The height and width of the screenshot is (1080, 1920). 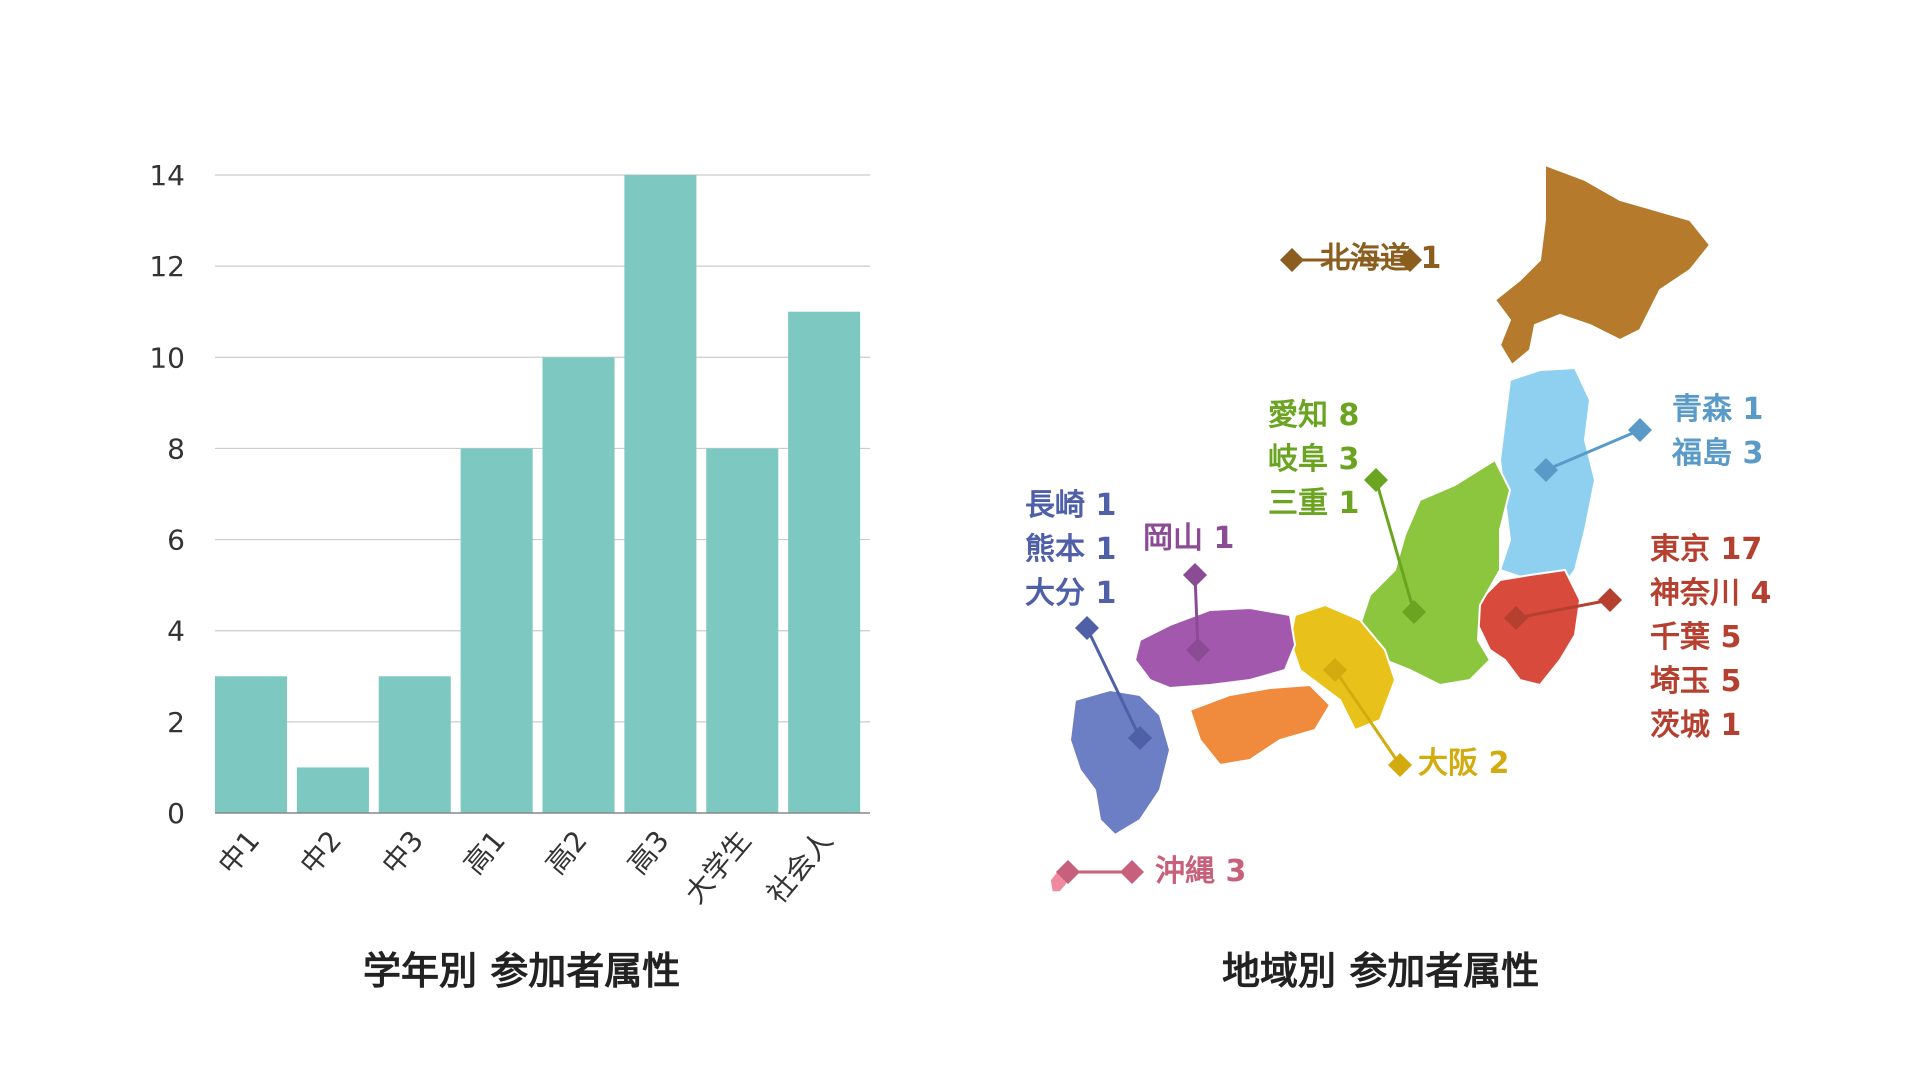 I want to click on y-tick-label: 4, so click(x=176, y=631).